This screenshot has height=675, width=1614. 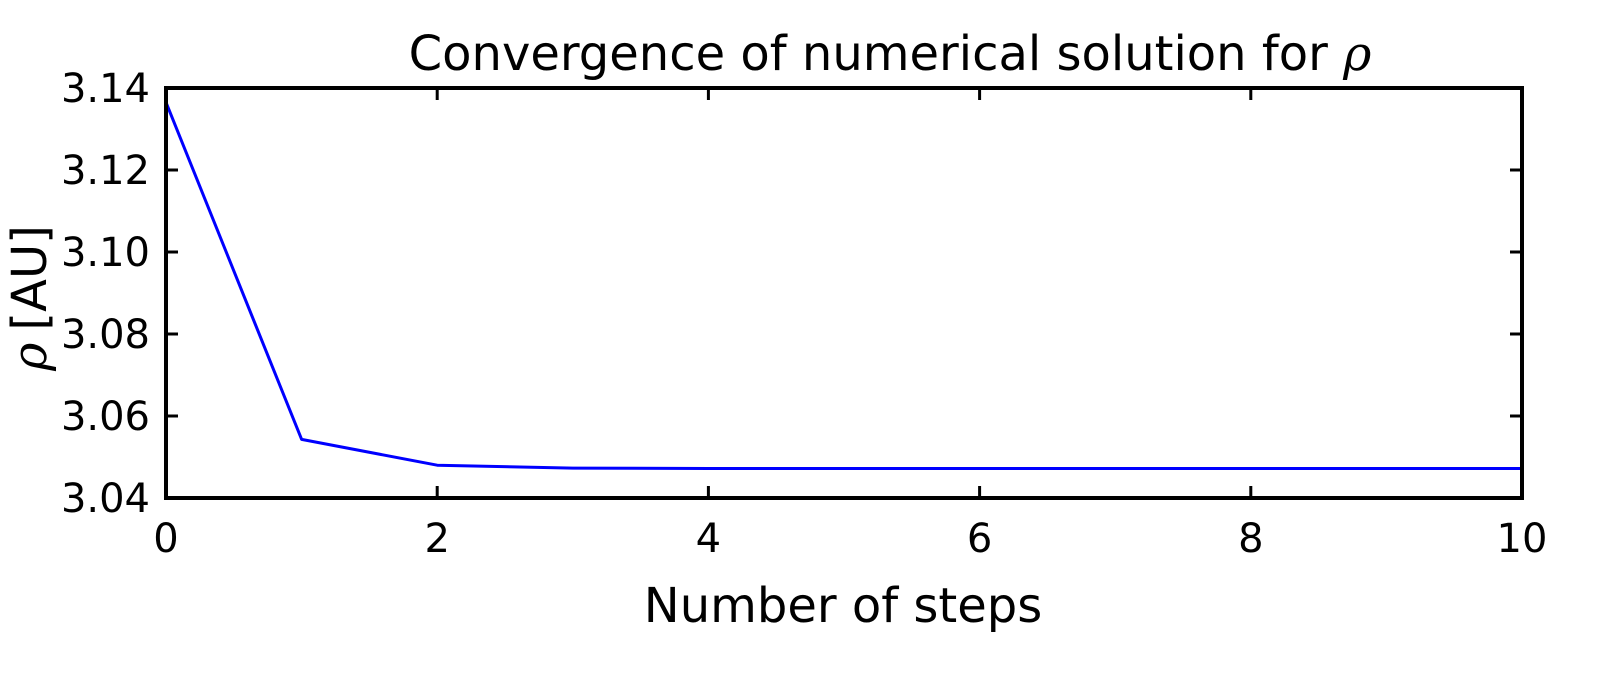 I want to click on chart-title-symbol: ρ, so click(x=1356, y=54).